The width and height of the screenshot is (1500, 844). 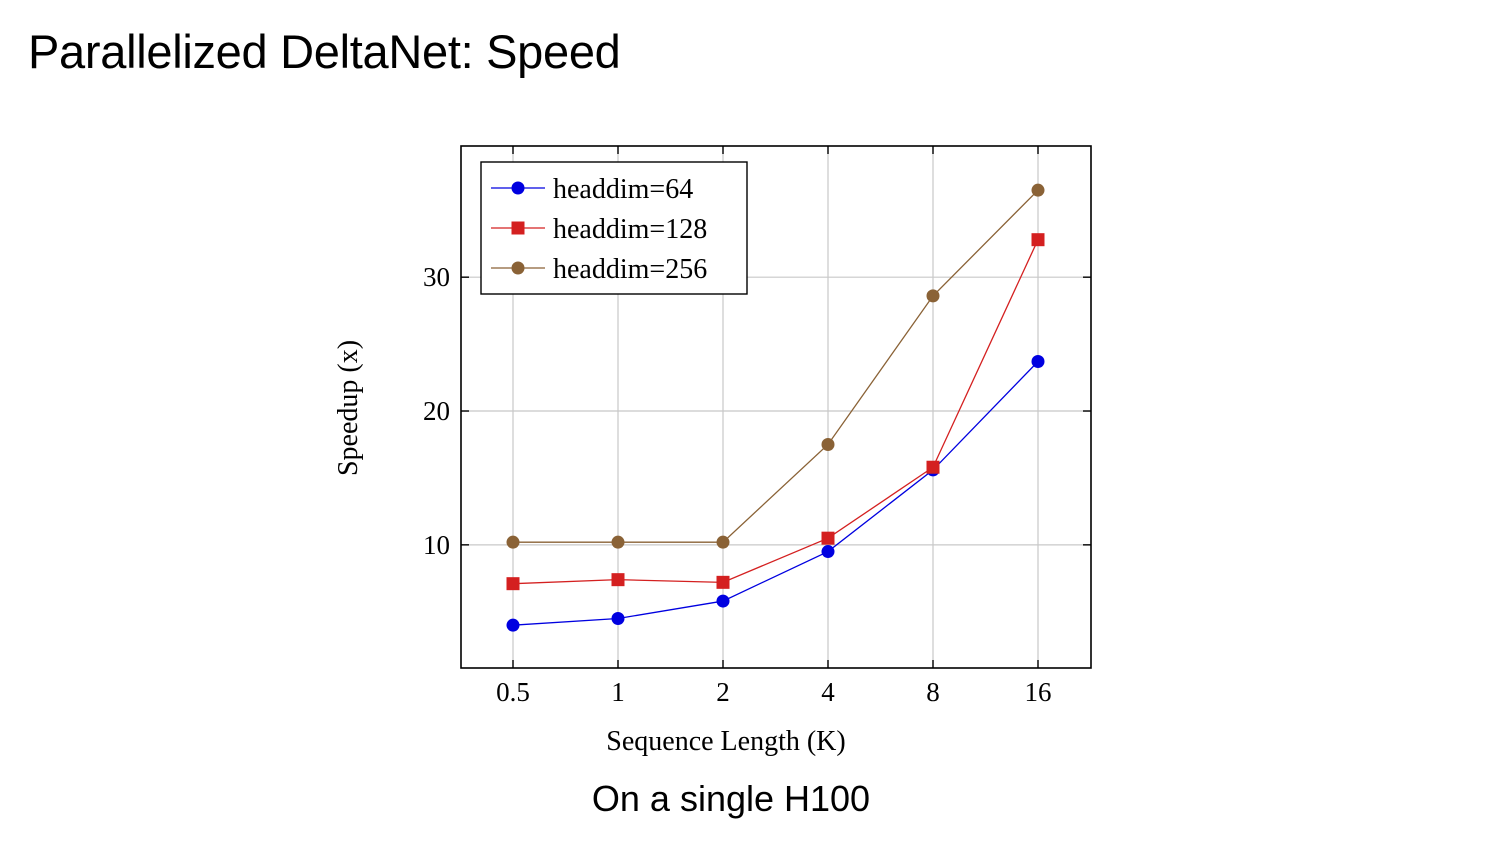 What do you see at coordinates (348, 408) in the screenshot?
I see `y-axis-label: Speedup (x)` at bounding box center [348, 408].